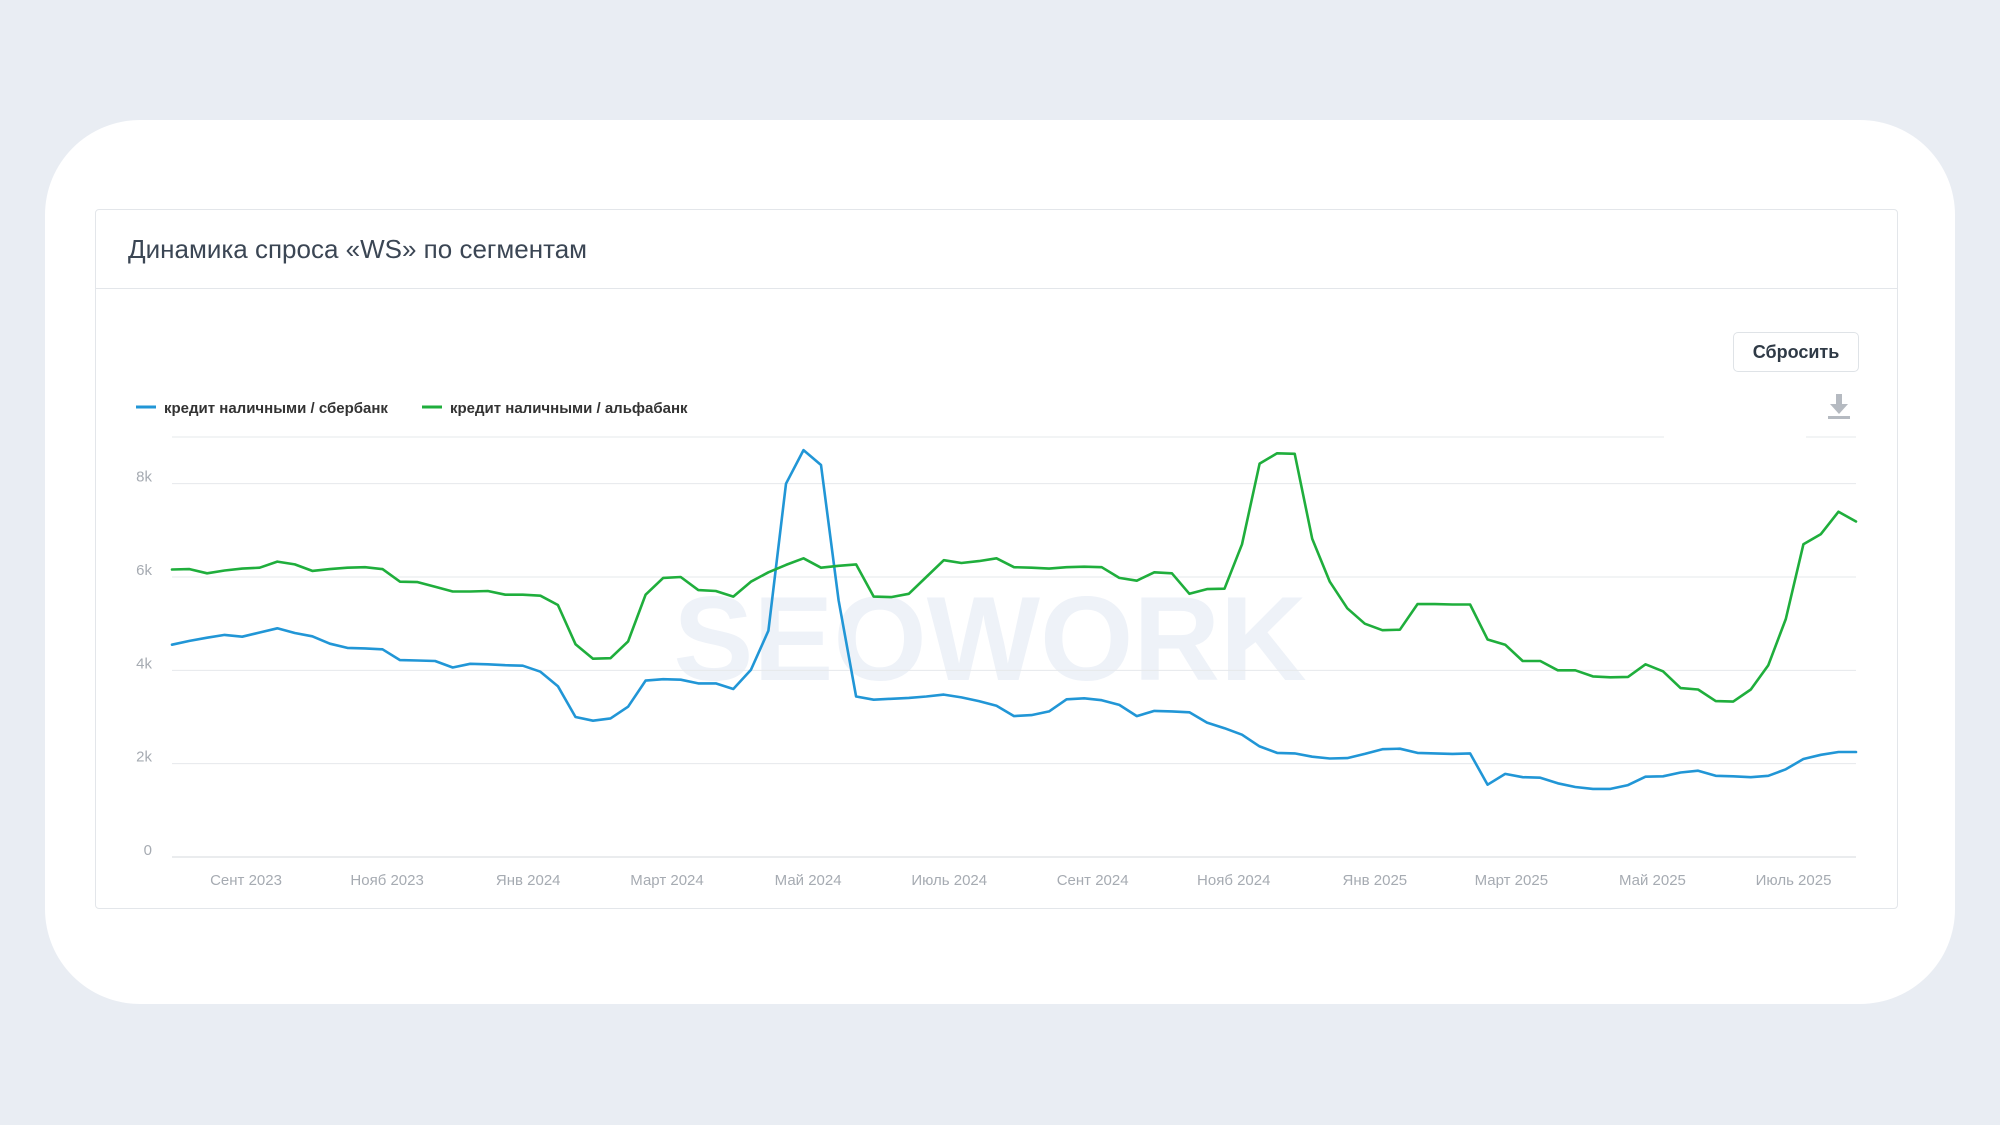 This screenshot has height=1125, width=2000. I want to click on x-tick-label: Июль 2025, so click(1794, 880).